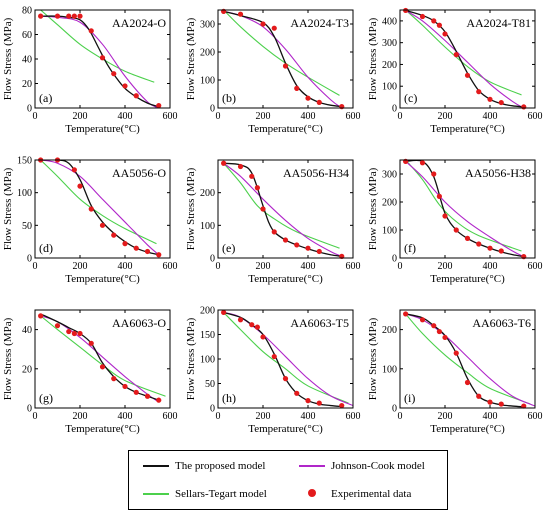  I want to click on panel-title: AA6063-T5, so click(319, 323).